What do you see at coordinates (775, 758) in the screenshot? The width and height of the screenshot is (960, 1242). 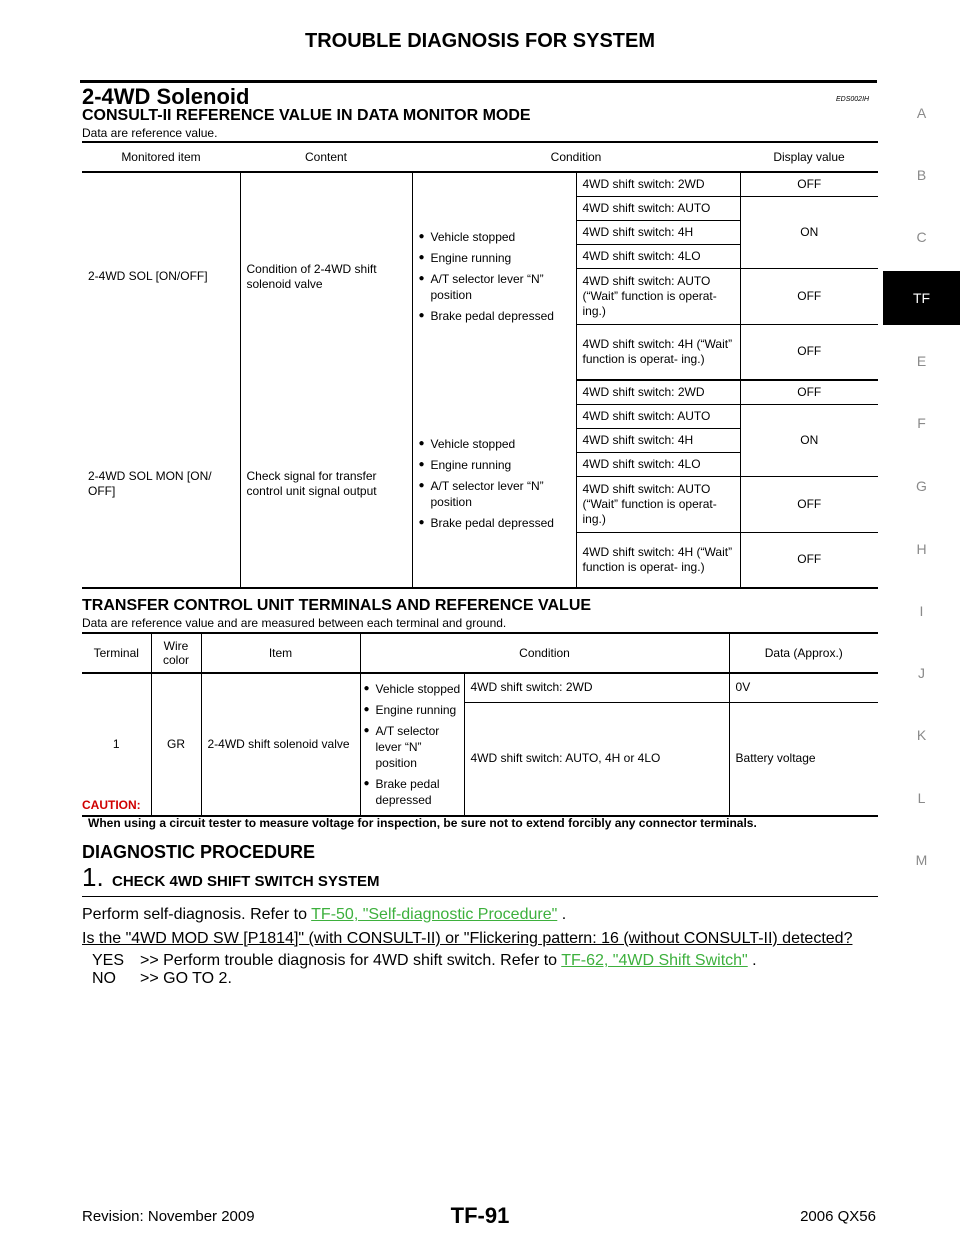 I see `terminal-data: Battery voltage` at bounding box center [775, 758].